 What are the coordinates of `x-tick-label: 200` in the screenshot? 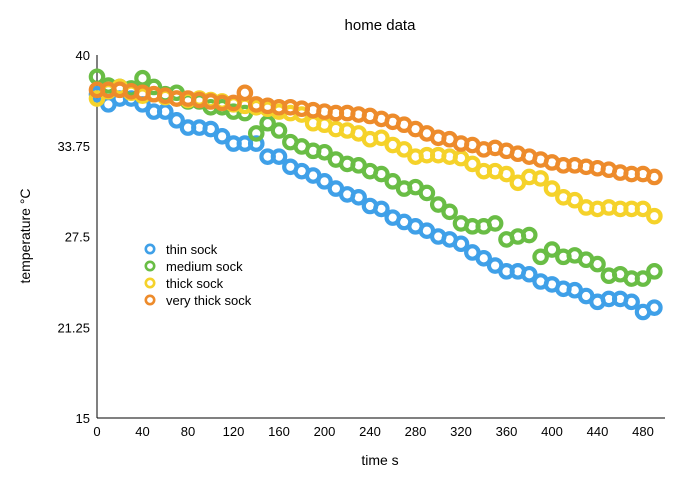 It's located at (325, 431).